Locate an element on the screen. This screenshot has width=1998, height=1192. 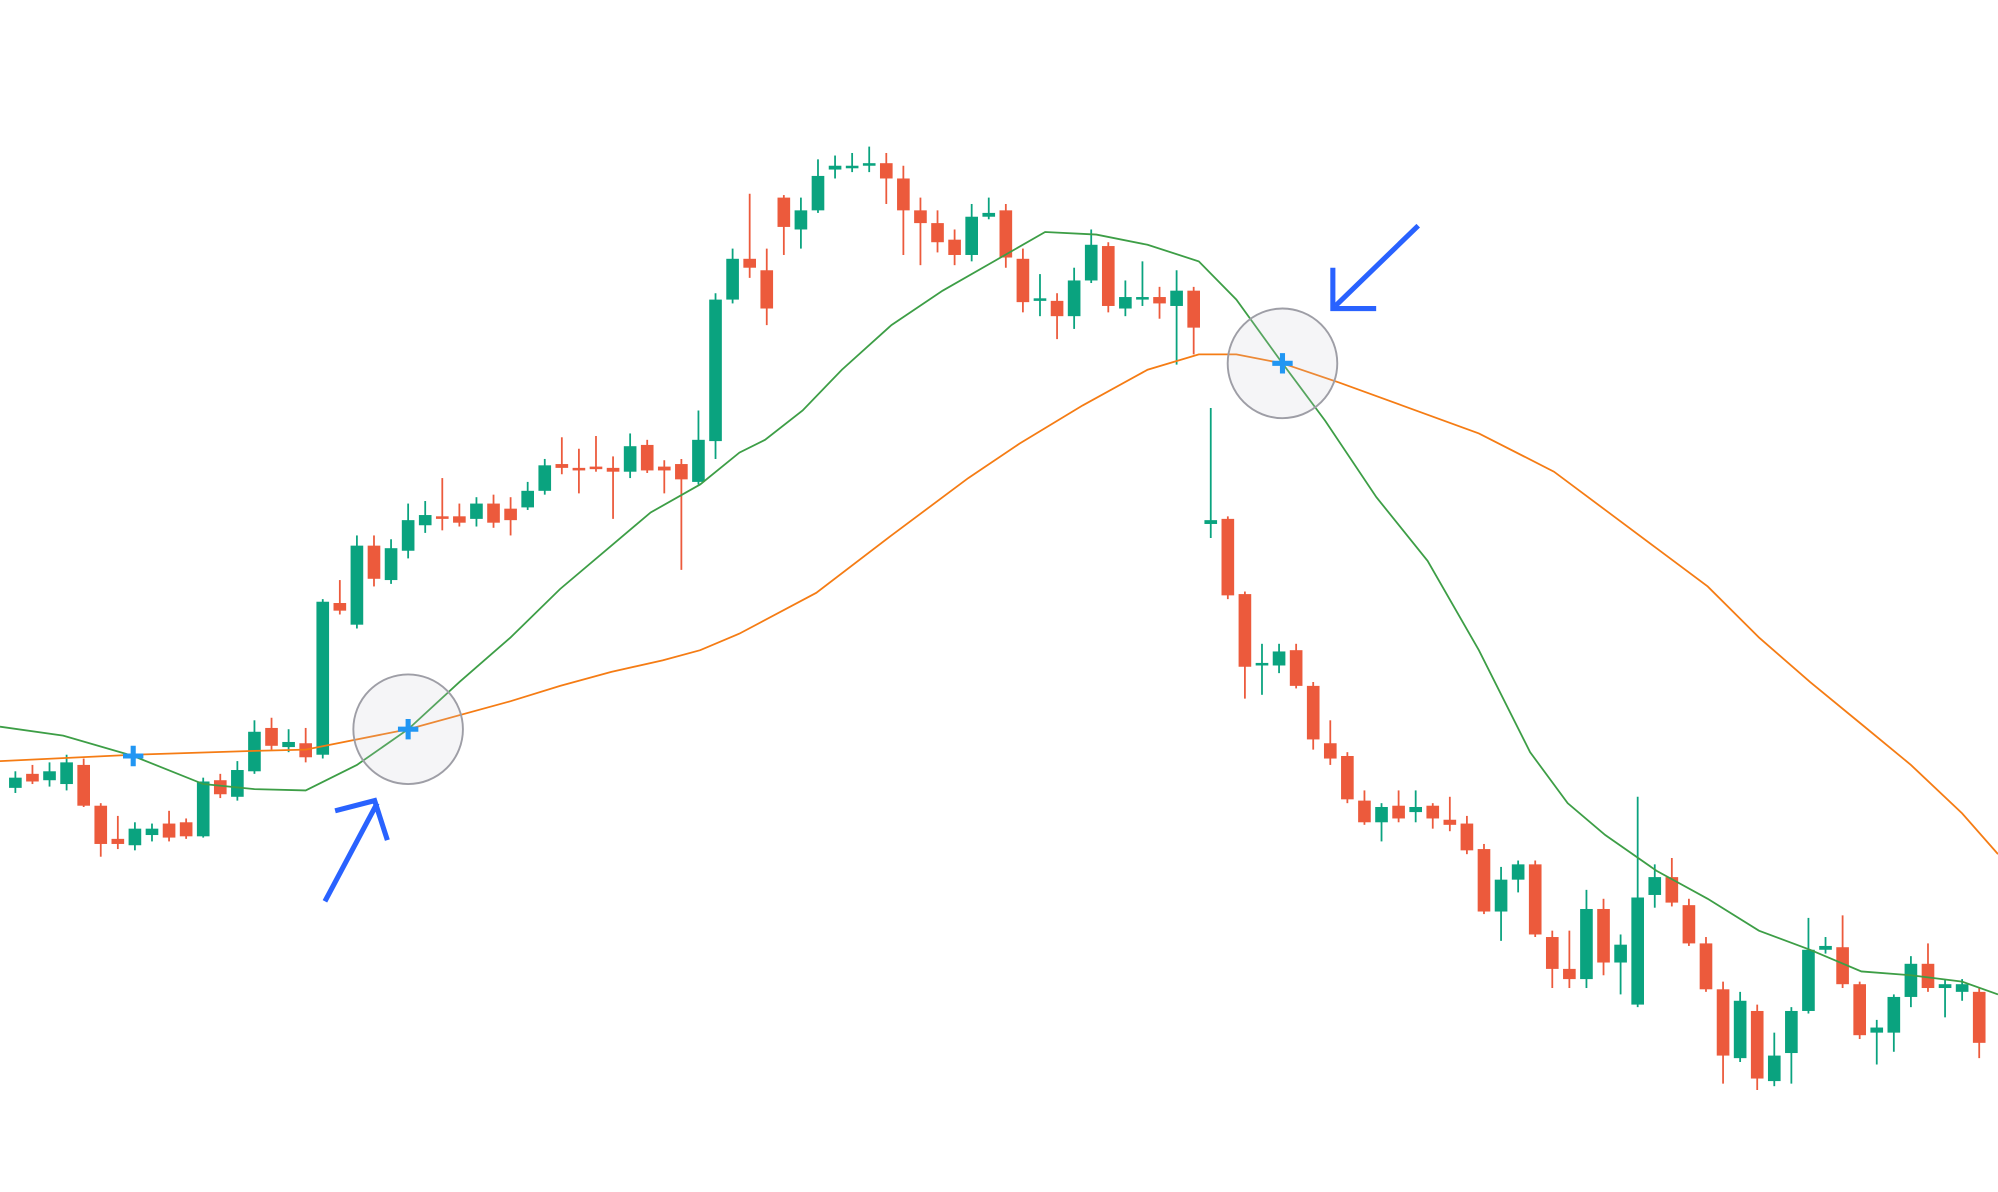
arrow-down is located at coordinates (1376, 265).